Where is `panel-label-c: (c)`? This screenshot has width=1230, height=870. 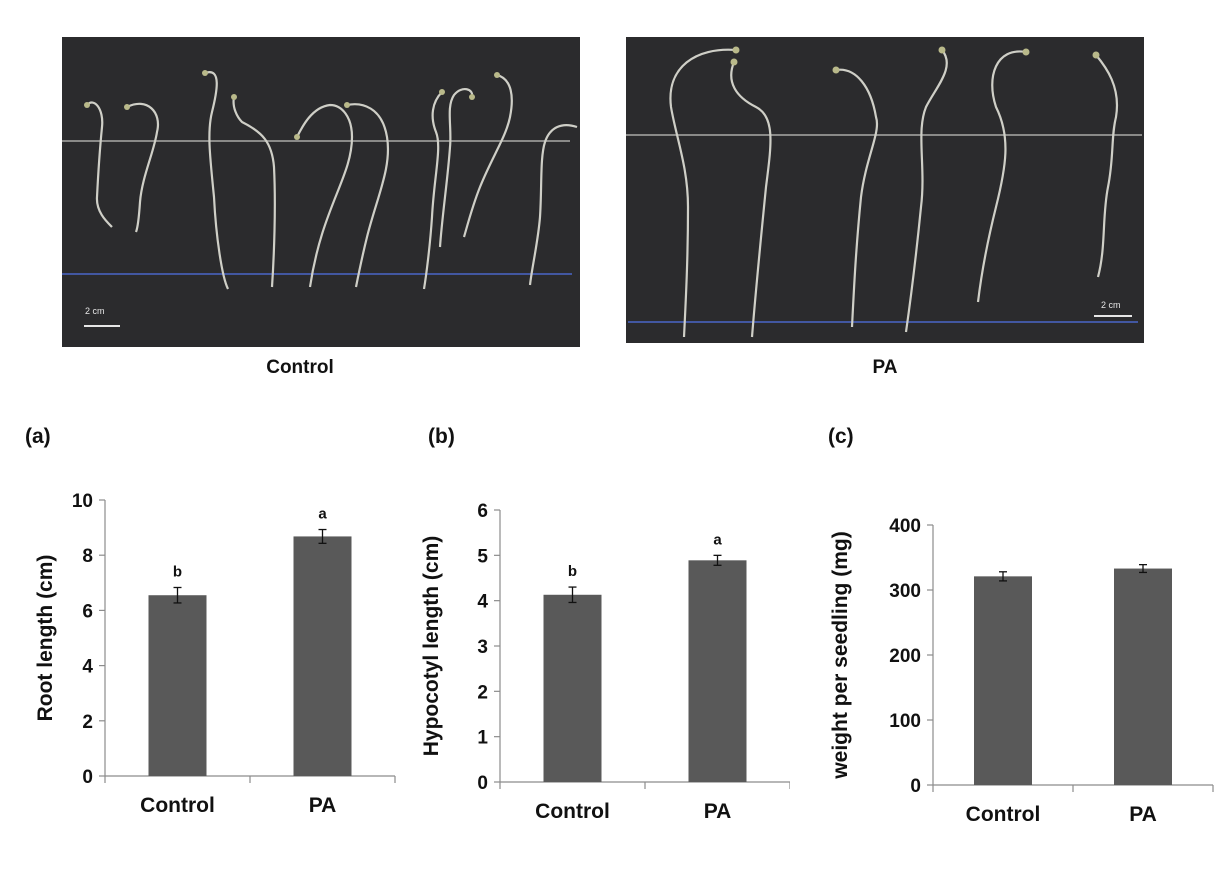
panel-label-c: (c) is located at coordinates (841, 436).